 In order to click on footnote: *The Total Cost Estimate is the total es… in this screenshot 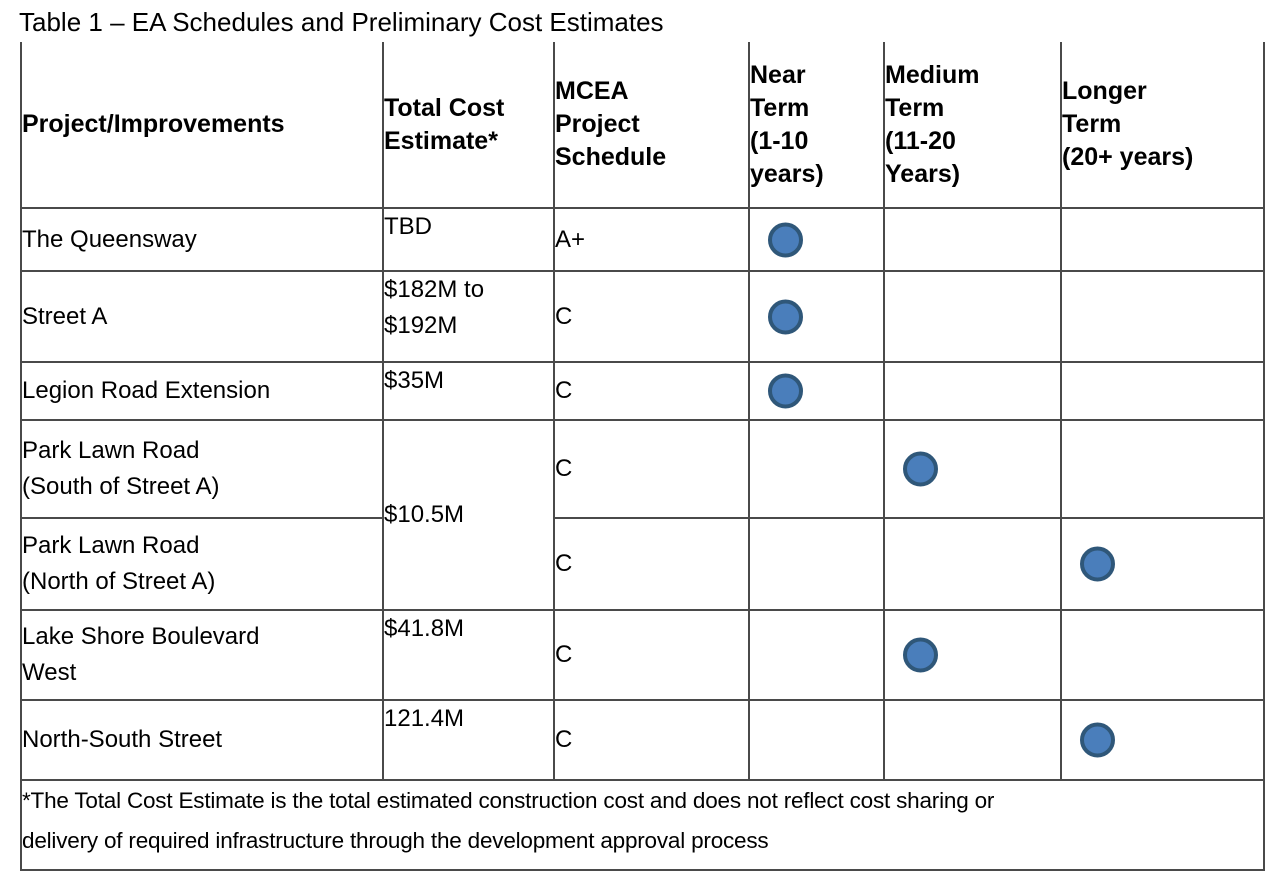, I will do `click(642, 825)`.